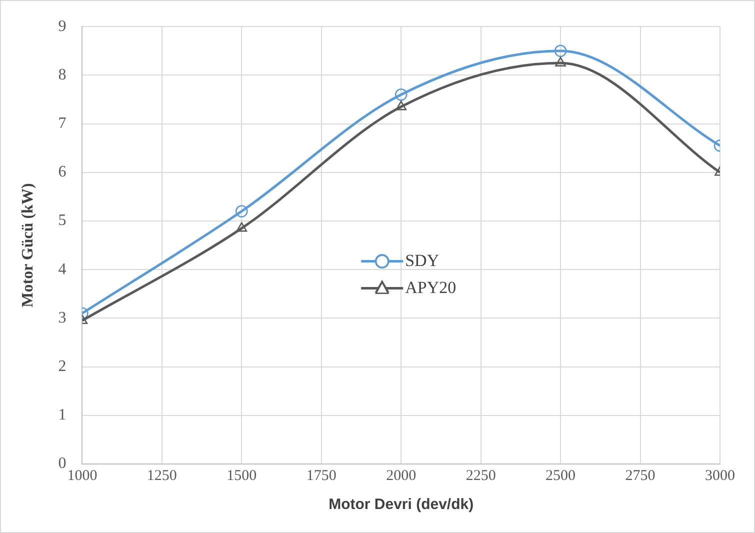 This screenshot has width=755, height=533. What do you see at coordinates (62, 172) in the screenshot?
I see `y-tick-label: 6` at bounding box center [62, 172].